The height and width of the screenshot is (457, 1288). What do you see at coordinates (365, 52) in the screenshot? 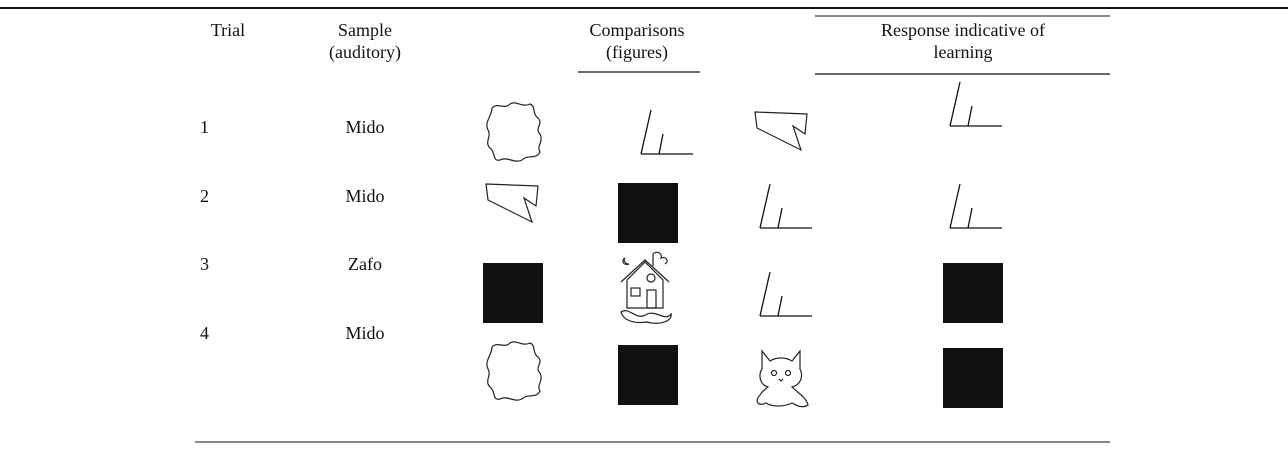
I see `header-cell: (auditory)` at bounding box center [365, 52].